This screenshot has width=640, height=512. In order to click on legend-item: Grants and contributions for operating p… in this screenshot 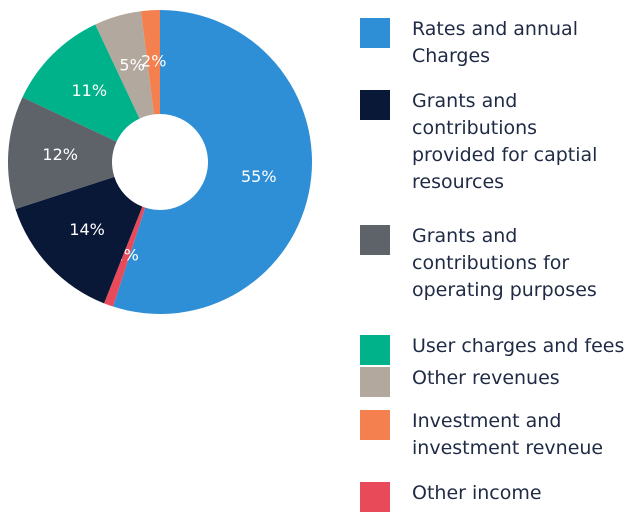, I will do `click(500, 264)`.